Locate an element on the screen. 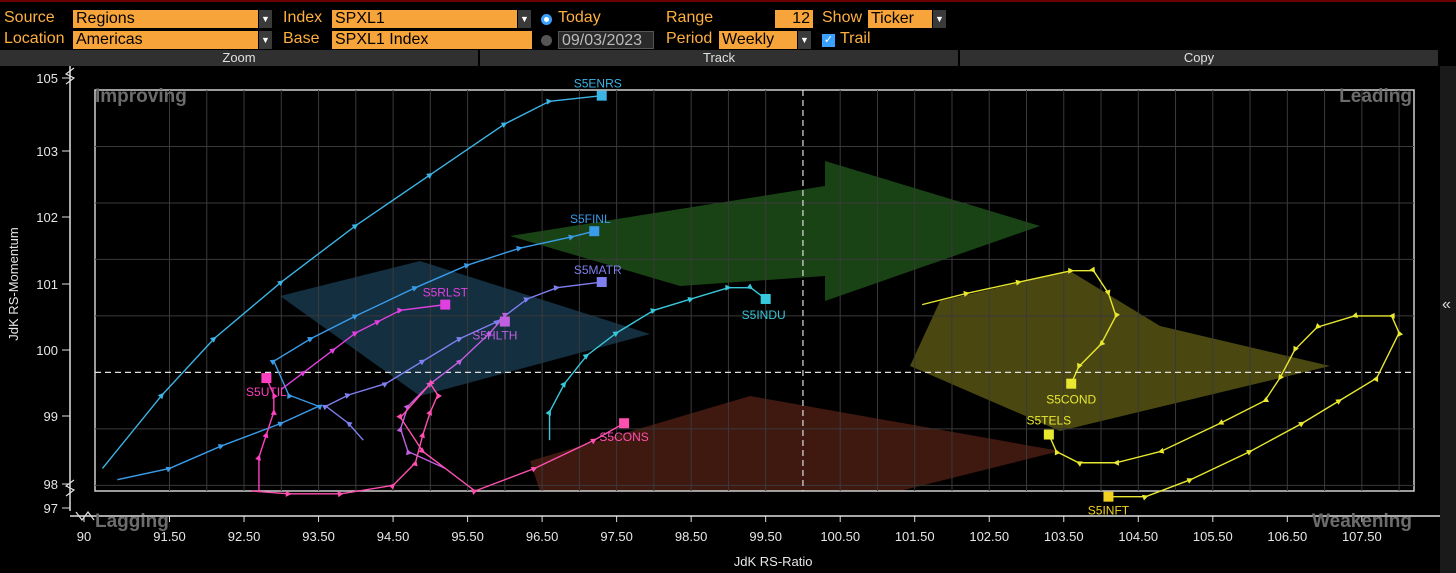 This screenshot has height=573, width=1456. source-dropdown-icon: ▼ is located at coordinates (265, 19).